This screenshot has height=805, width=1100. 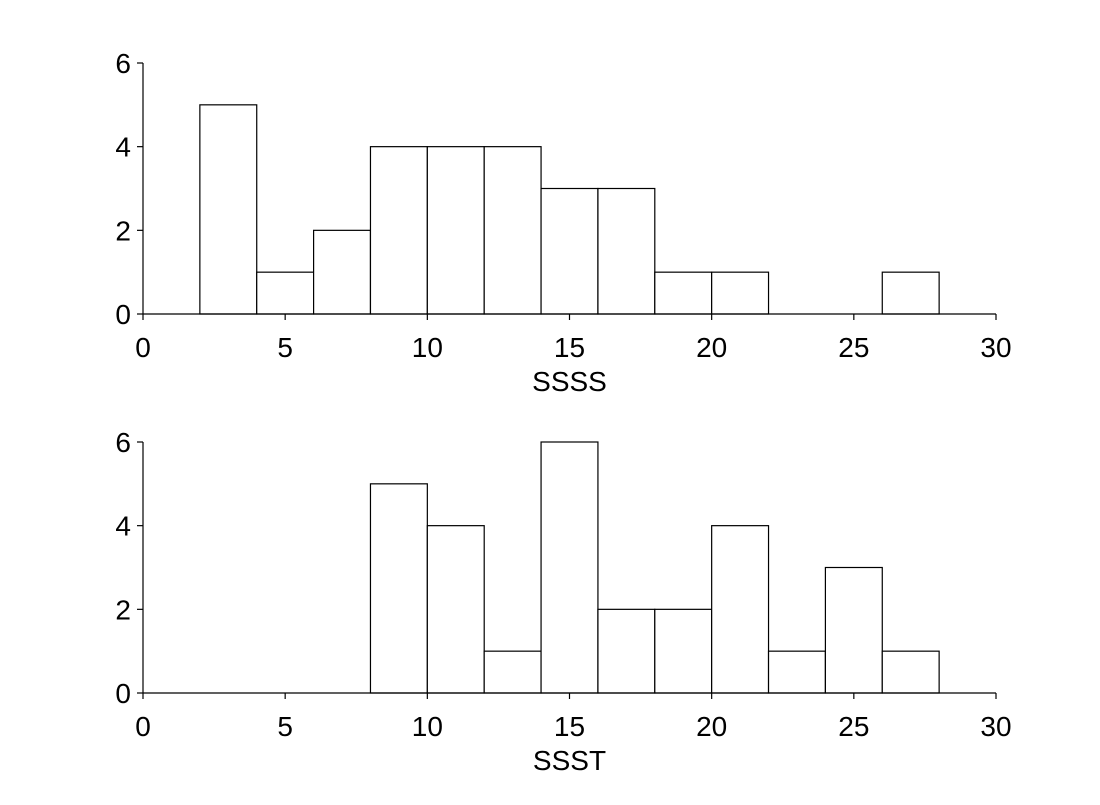 What do you see at coordinates (569, 760) in the screenshot?
I see `x-axis-label: SSST` at bounding box center [569, 760].